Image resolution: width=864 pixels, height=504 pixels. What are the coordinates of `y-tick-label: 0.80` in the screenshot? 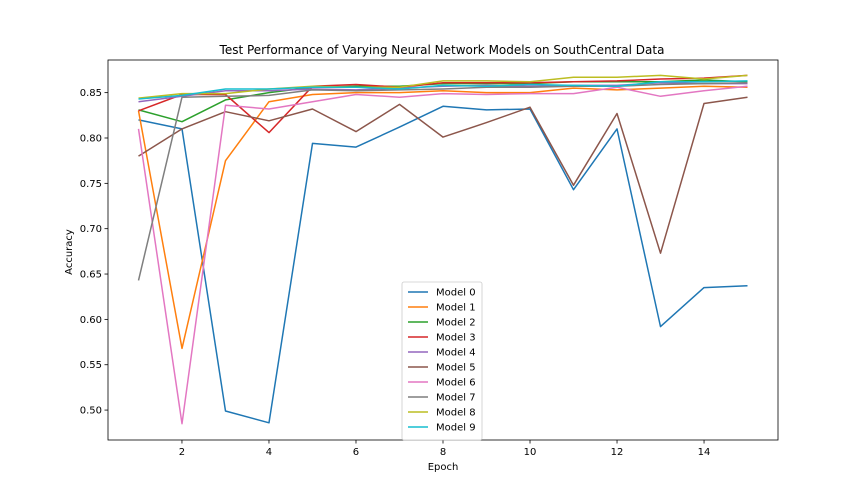 It's located at (91, 138).